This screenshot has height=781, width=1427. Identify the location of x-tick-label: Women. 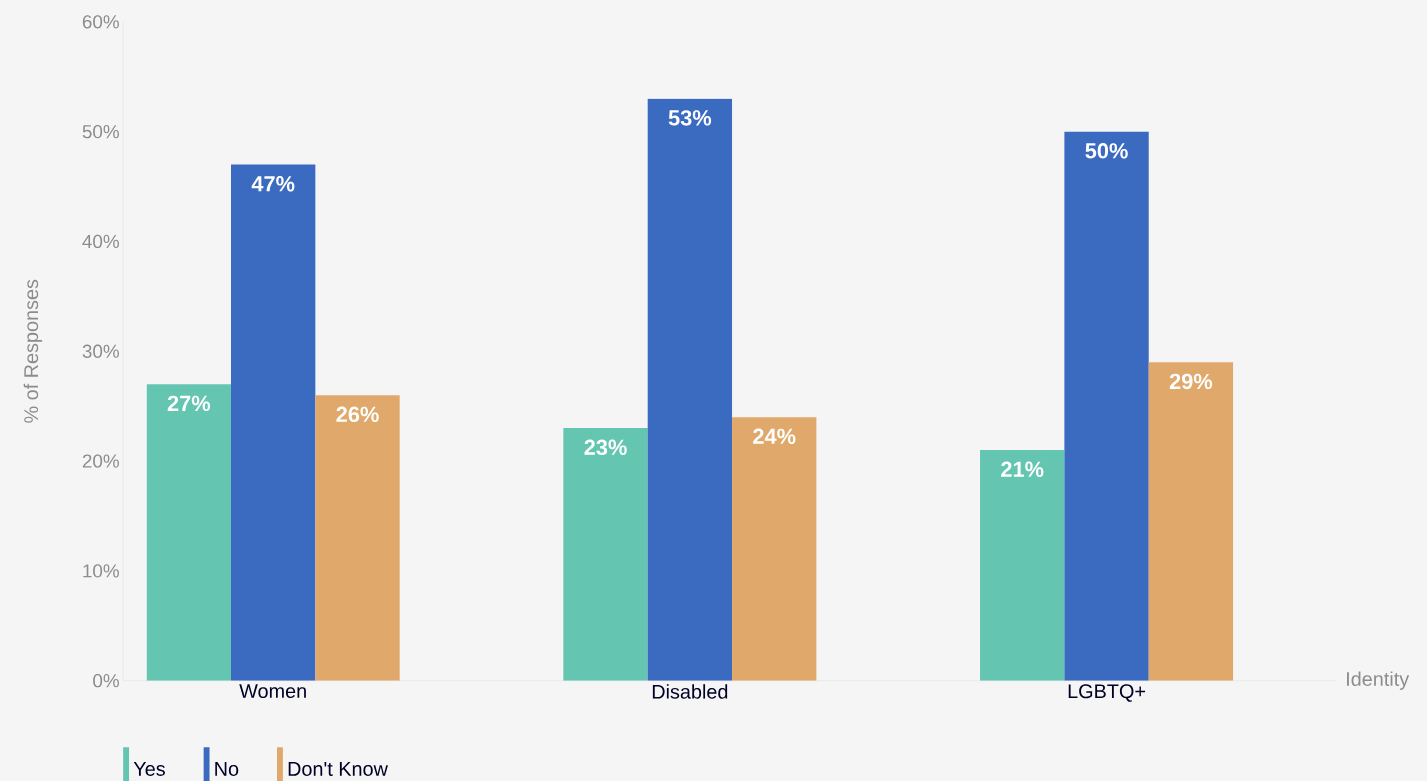
(272, 691).